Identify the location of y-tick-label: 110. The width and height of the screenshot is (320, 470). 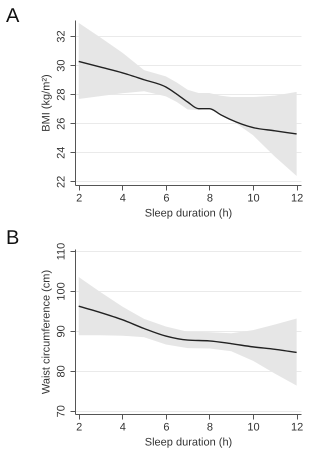
(62, 251).